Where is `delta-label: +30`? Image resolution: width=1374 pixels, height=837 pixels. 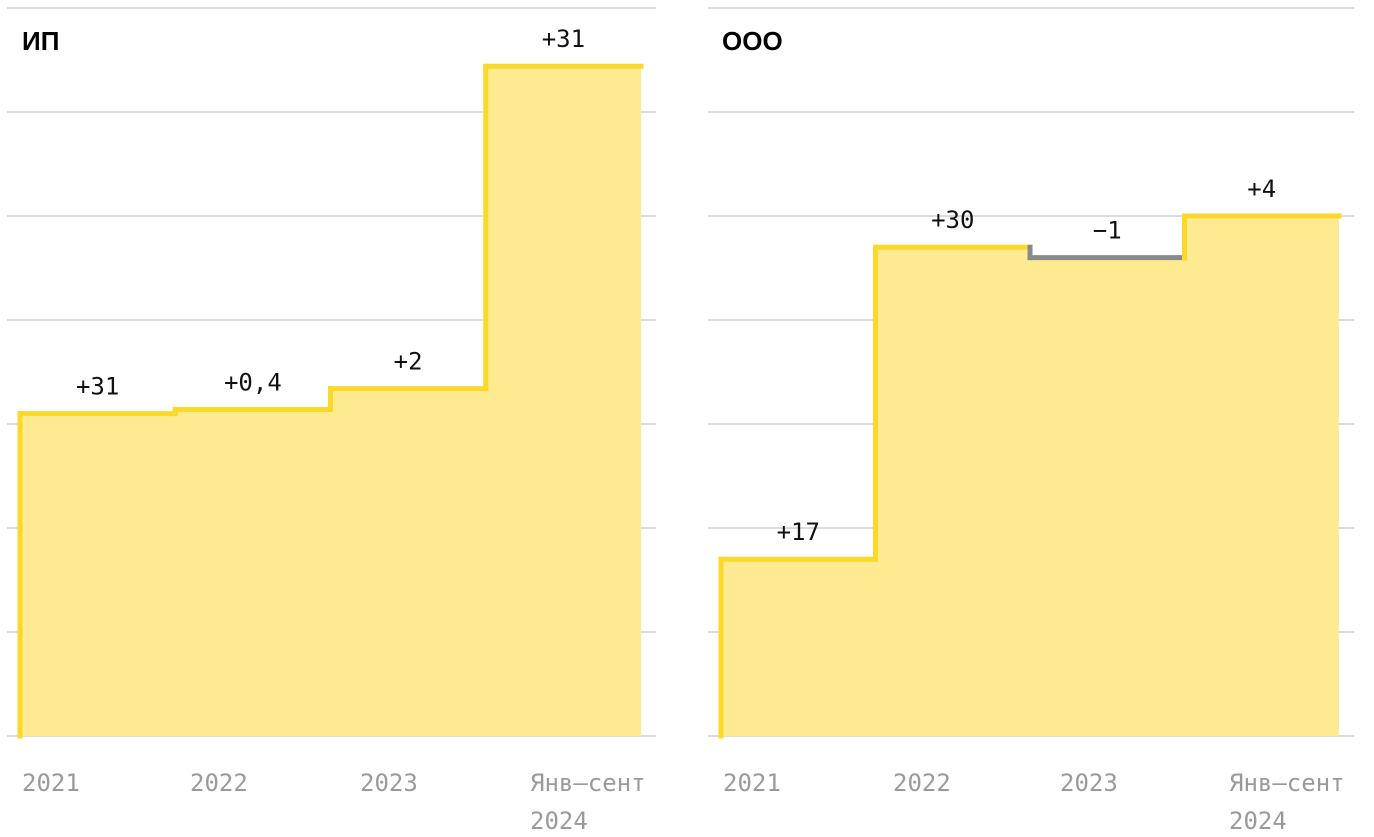 delta-label: +30 is located at coordinates (952, 220).